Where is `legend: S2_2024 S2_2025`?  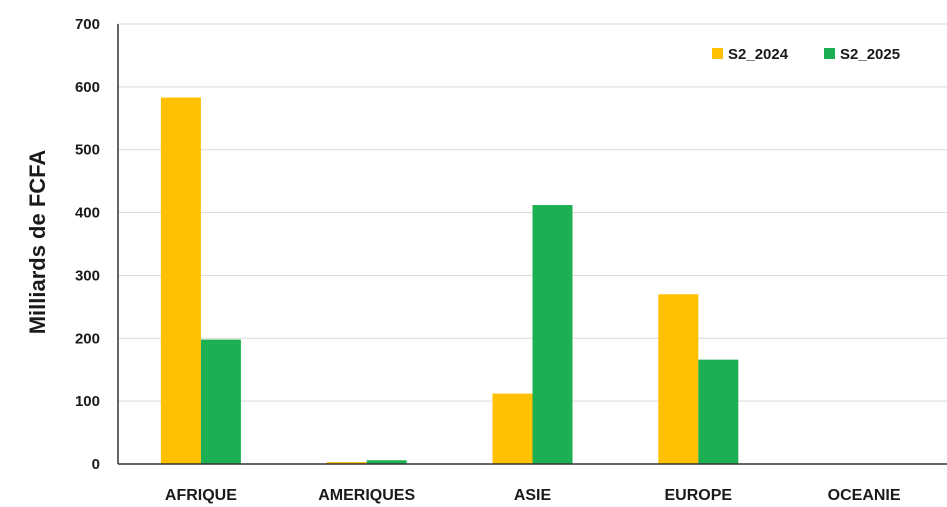 legend: S2_2024 S2_2025 is located at coordinates (806, 54).